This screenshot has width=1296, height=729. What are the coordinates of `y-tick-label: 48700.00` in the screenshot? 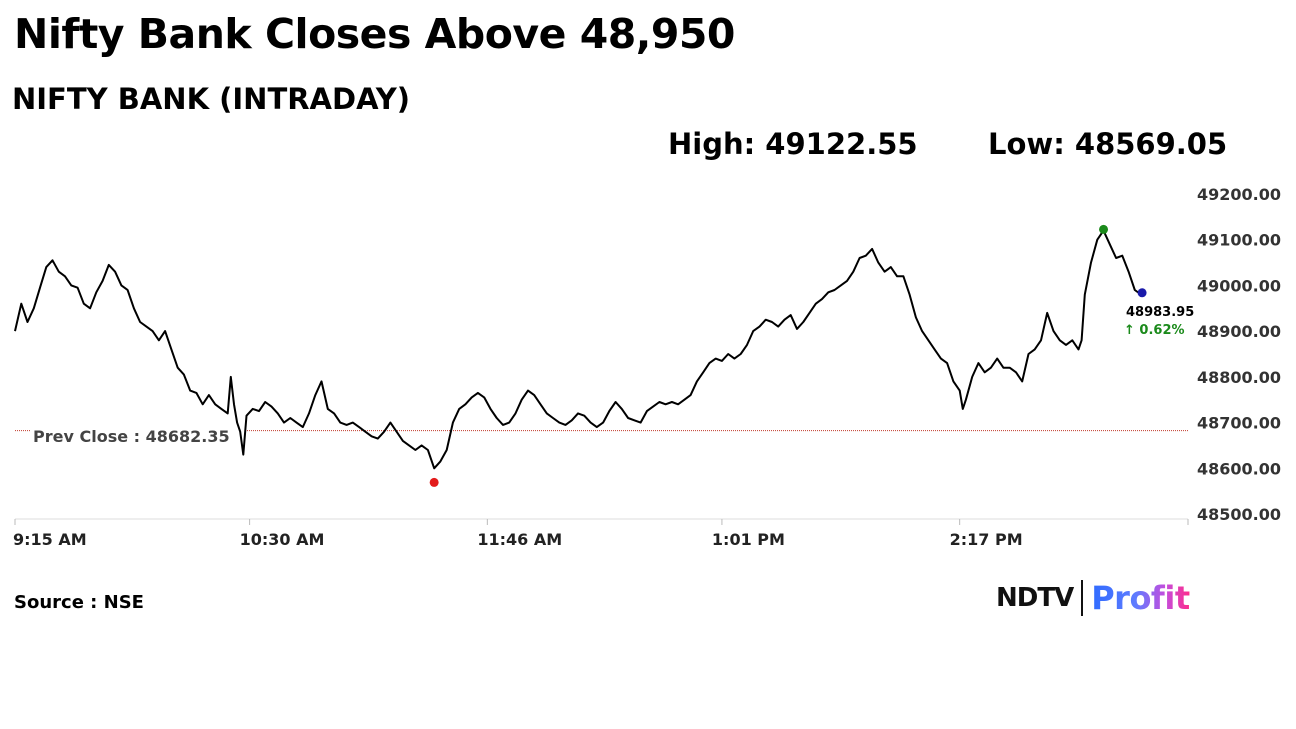 It's located at (1239, 423).